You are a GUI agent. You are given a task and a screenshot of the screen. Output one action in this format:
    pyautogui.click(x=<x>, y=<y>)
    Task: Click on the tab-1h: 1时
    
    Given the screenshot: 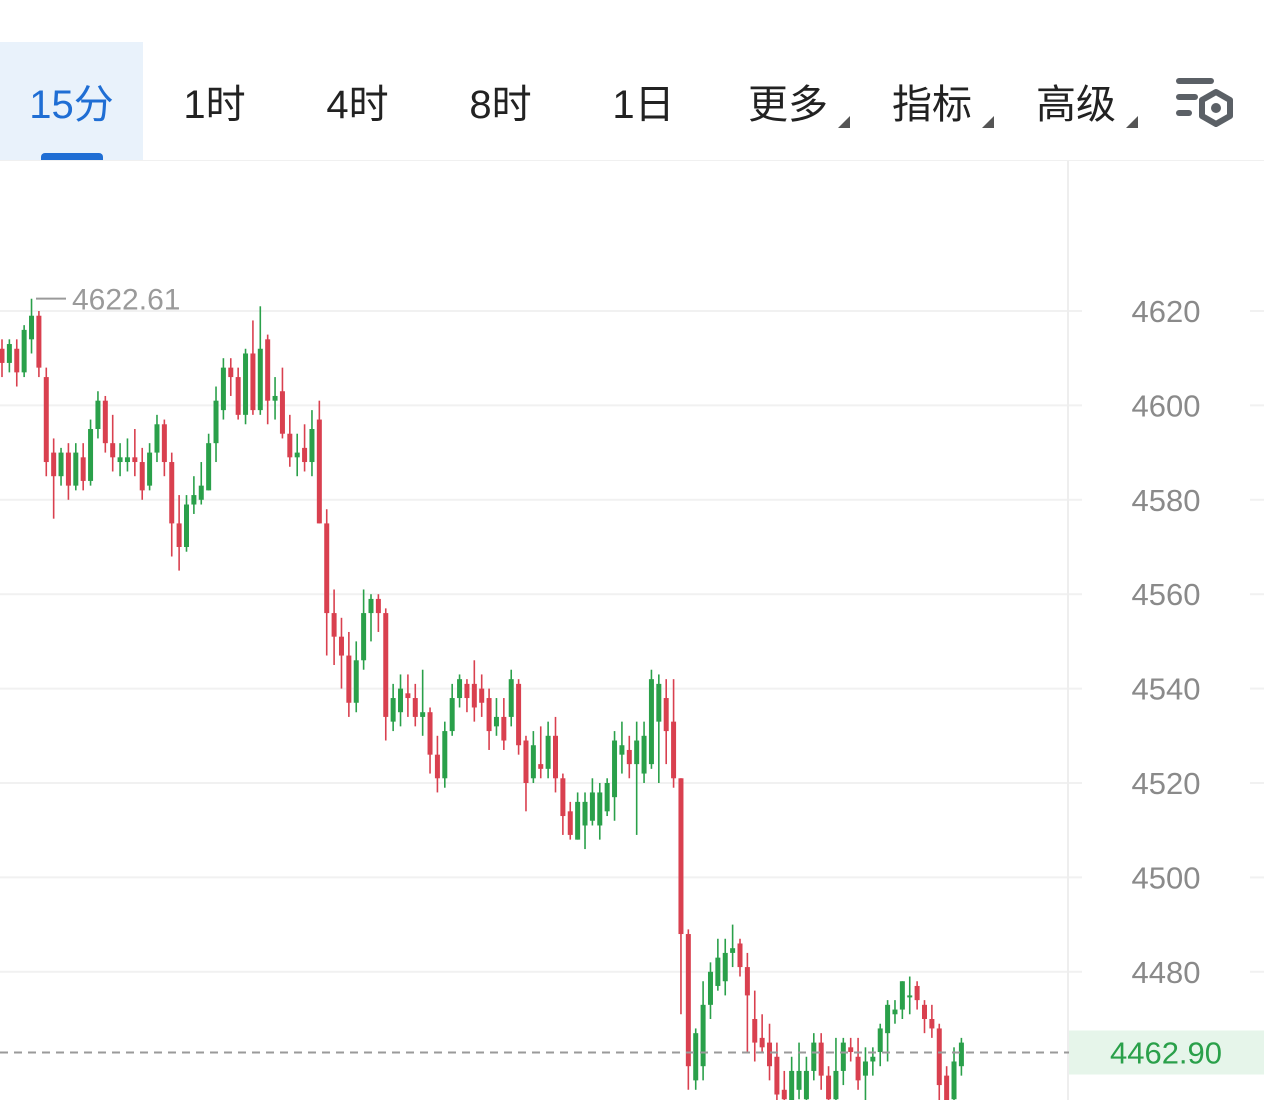 What is the action you would take?
    pyautogui.click(x=214, y=101)
    